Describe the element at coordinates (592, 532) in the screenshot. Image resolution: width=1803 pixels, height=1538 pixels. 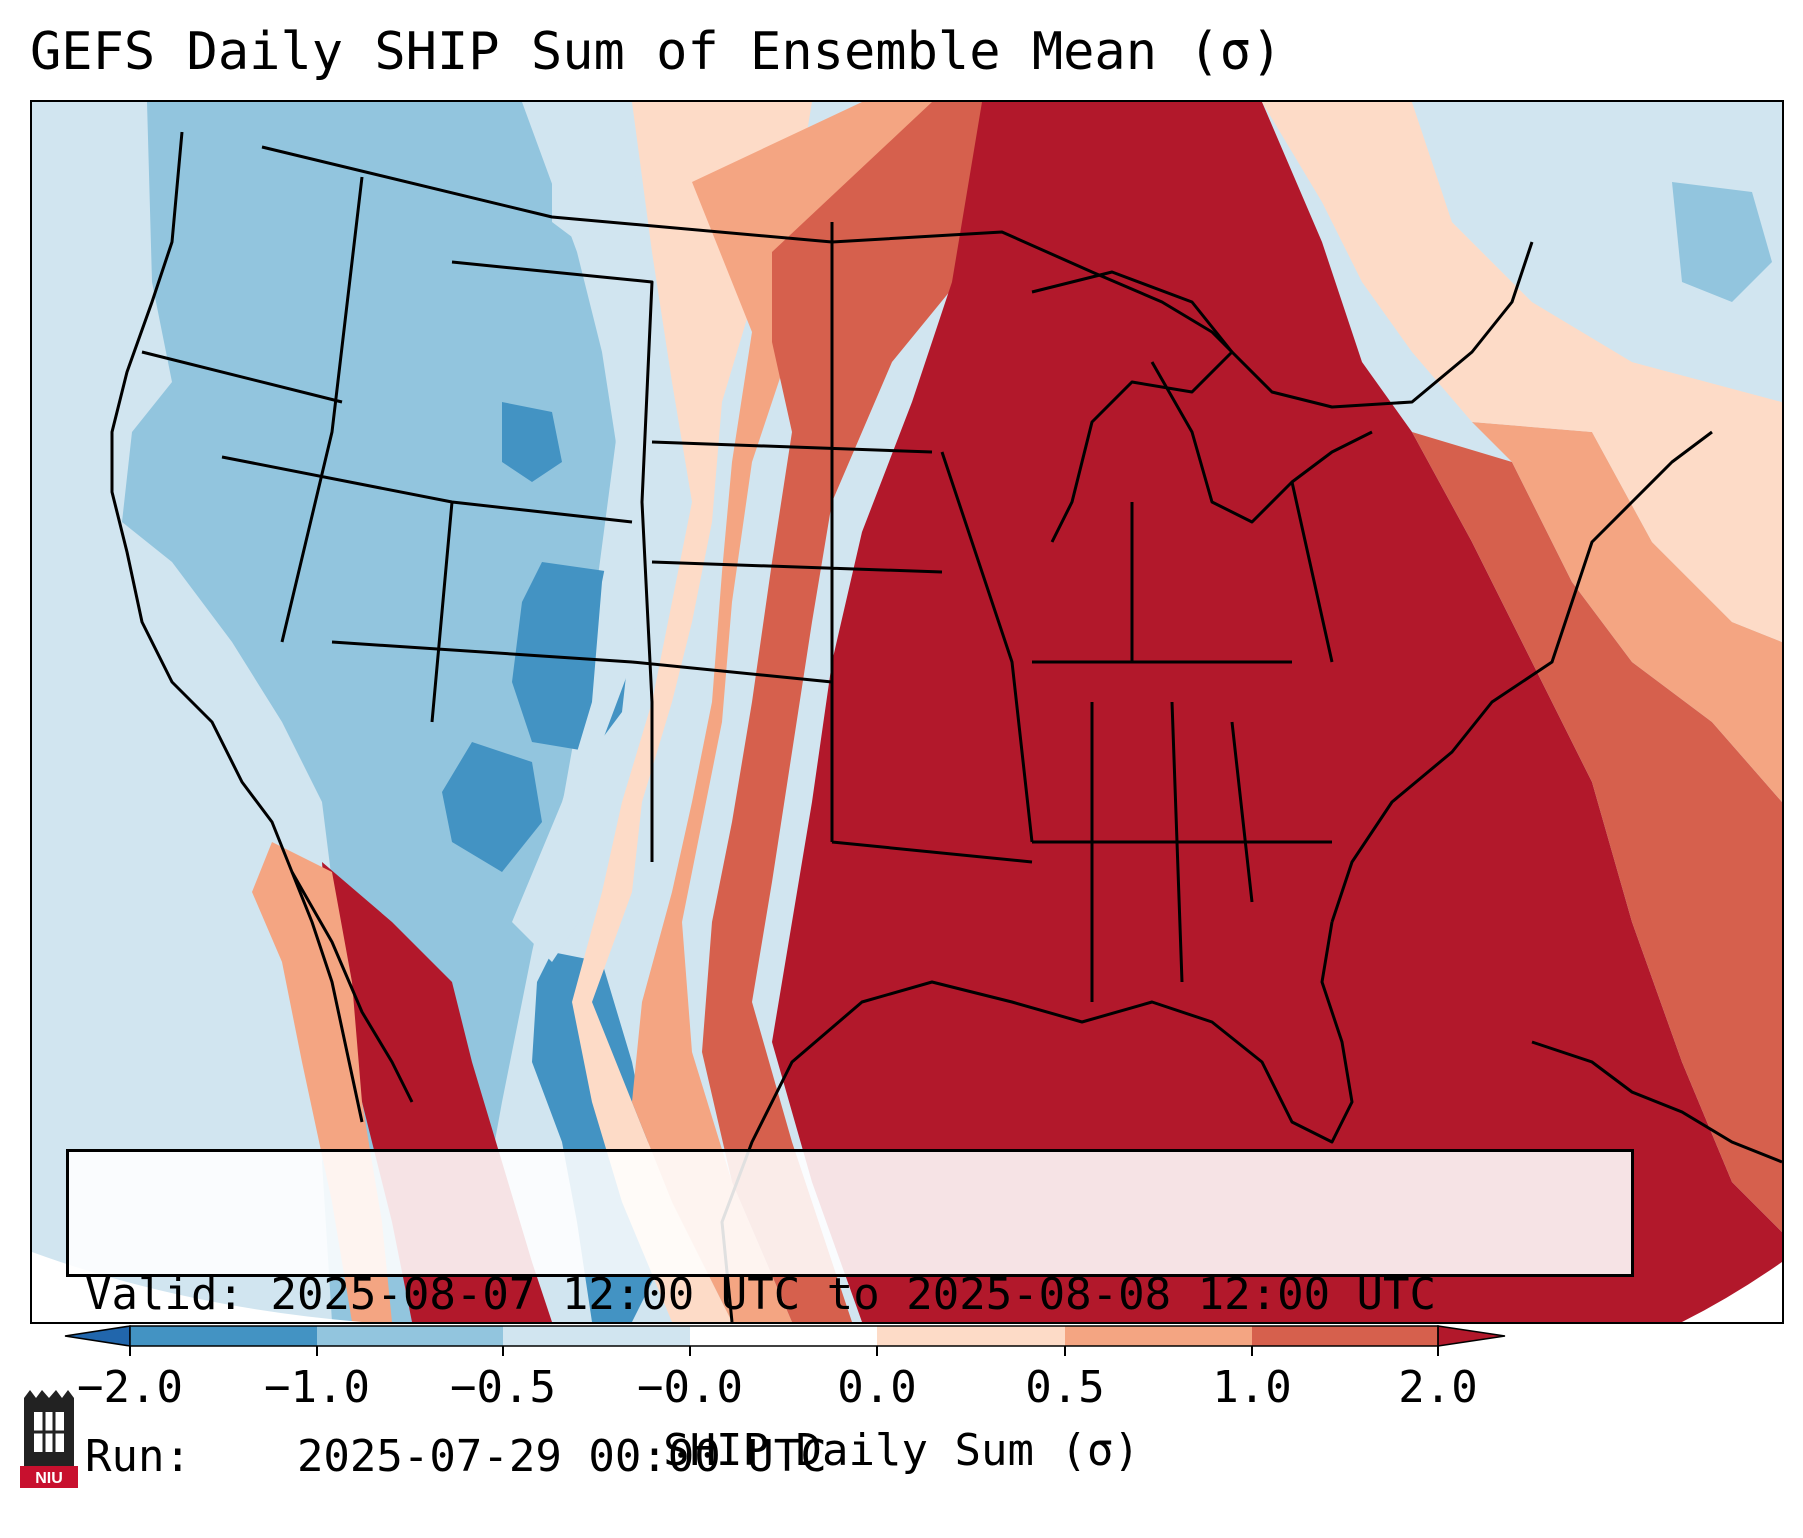
I see `shade-region-plains-lightblue` at that location.